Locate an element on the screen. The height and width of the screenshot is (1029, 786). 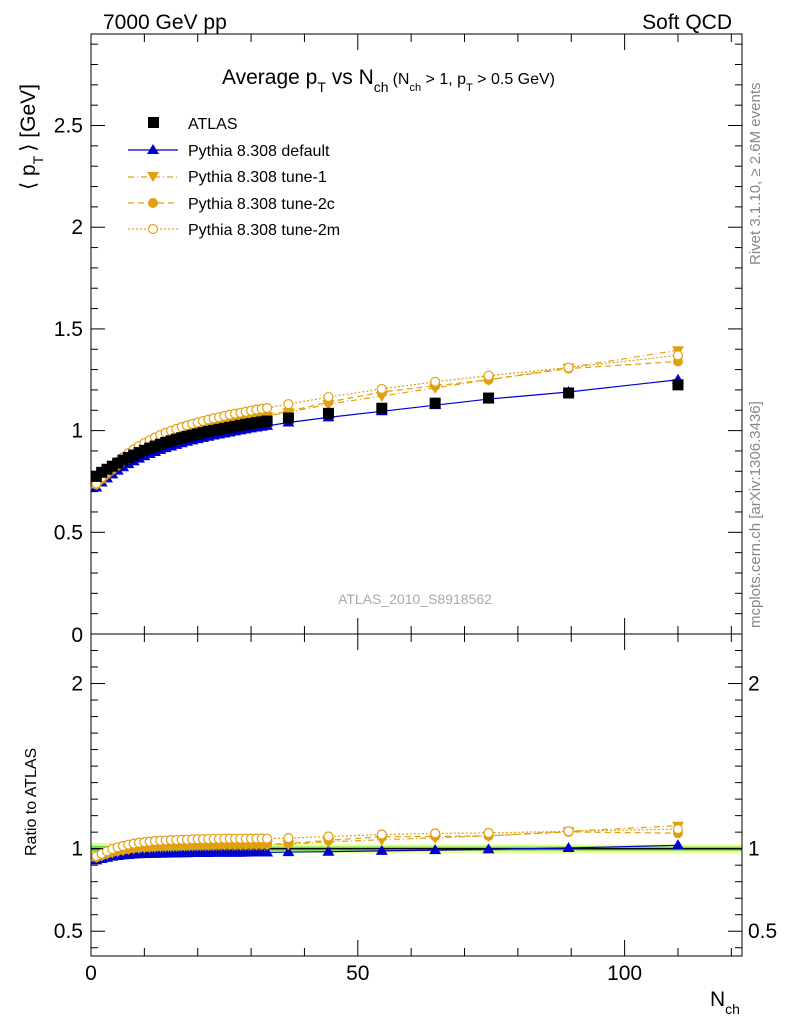
y-tick-label: 2.5 is located at coordinates (68, 126).